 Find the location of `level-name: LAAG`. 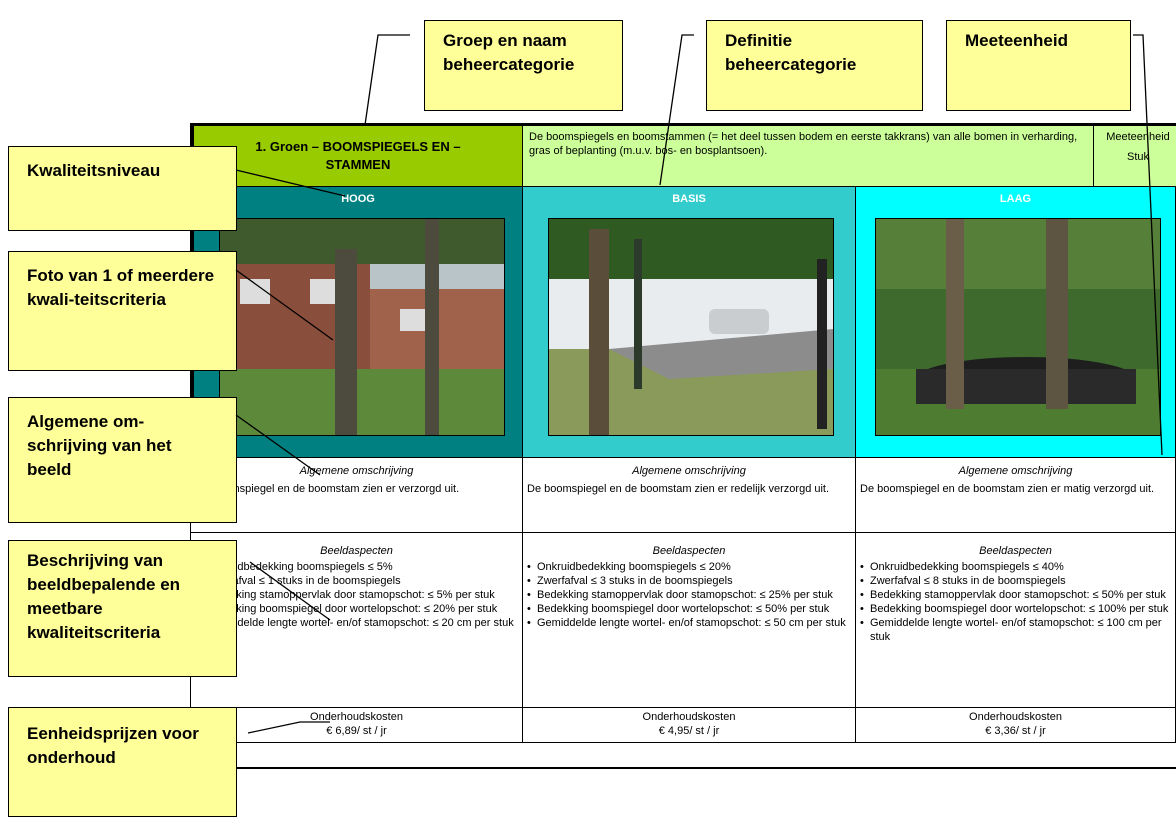

level-name: LAAG is located at coordinates (1015, 199).